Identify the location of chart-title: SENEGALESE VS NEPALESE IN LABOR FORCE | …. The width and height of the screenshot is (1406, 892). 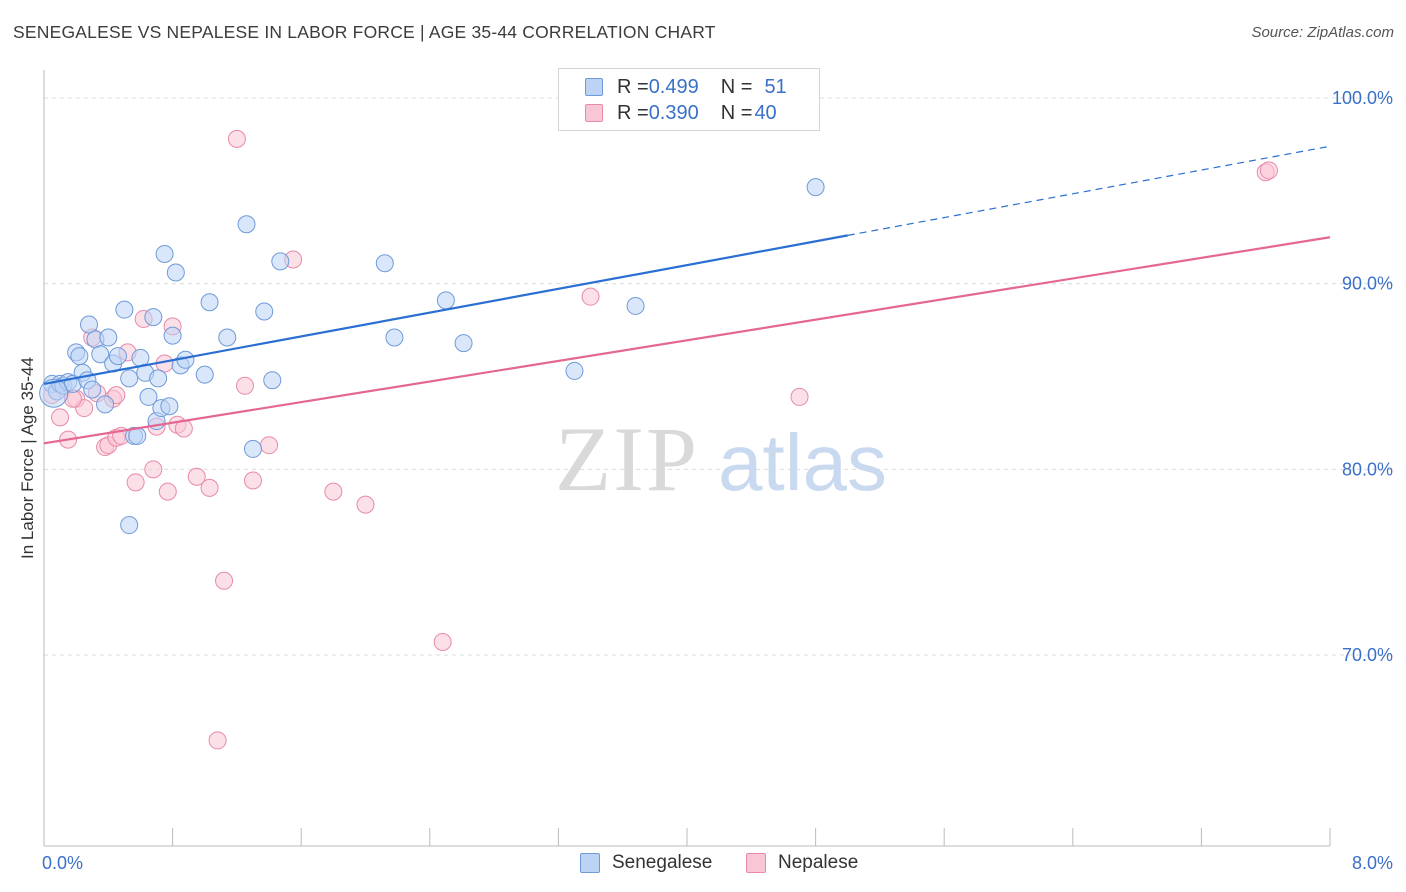
(364, 32).